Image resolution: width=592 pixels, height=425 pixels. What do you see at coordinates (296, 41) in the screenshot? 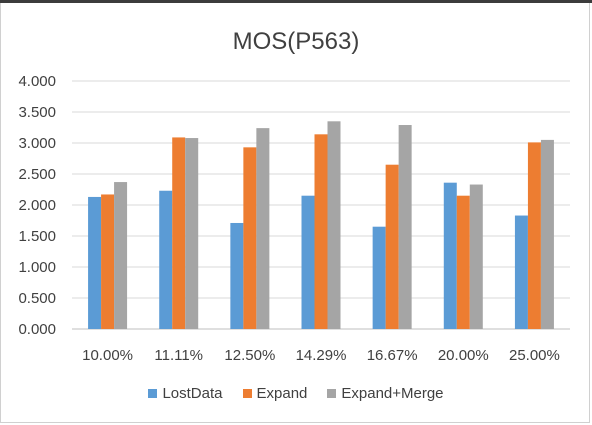
I see `chart-title: MOS(P563)` at bounding box center [296, 41].